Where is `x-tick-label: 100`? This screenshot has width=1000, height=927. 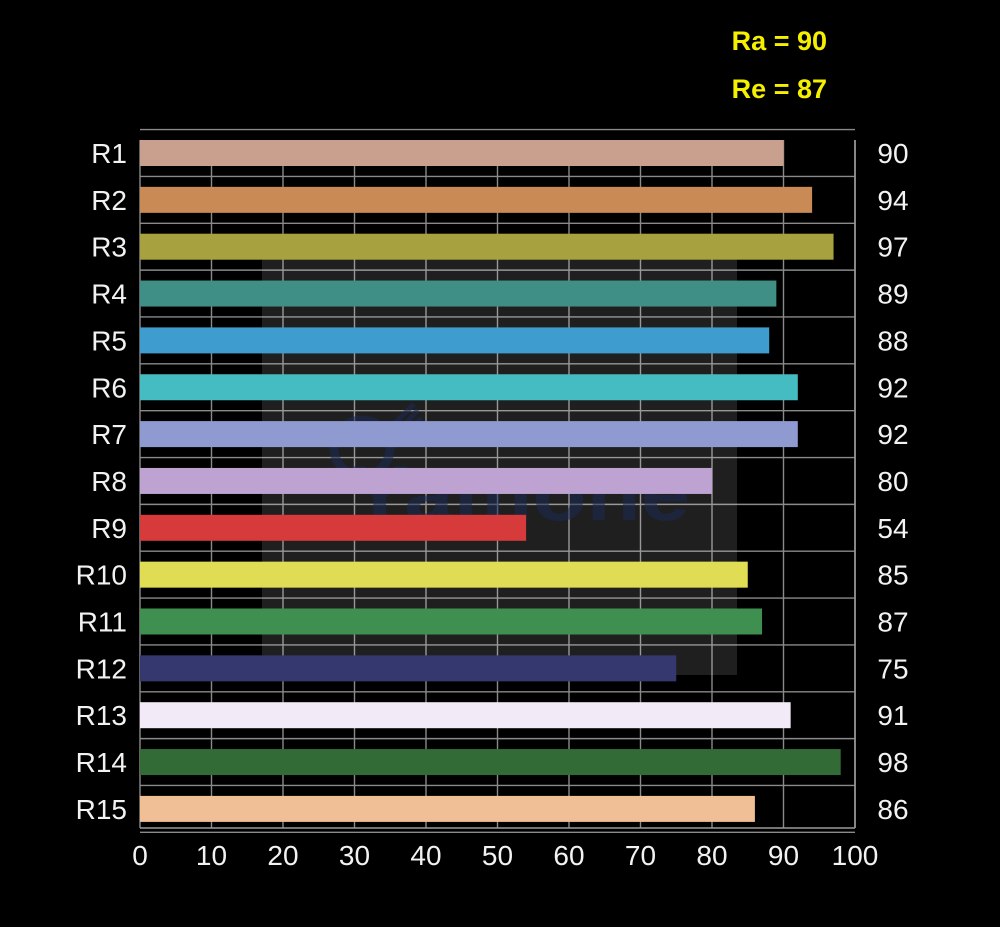
x-tick-label: 100 is located at coordinates (855, 855).